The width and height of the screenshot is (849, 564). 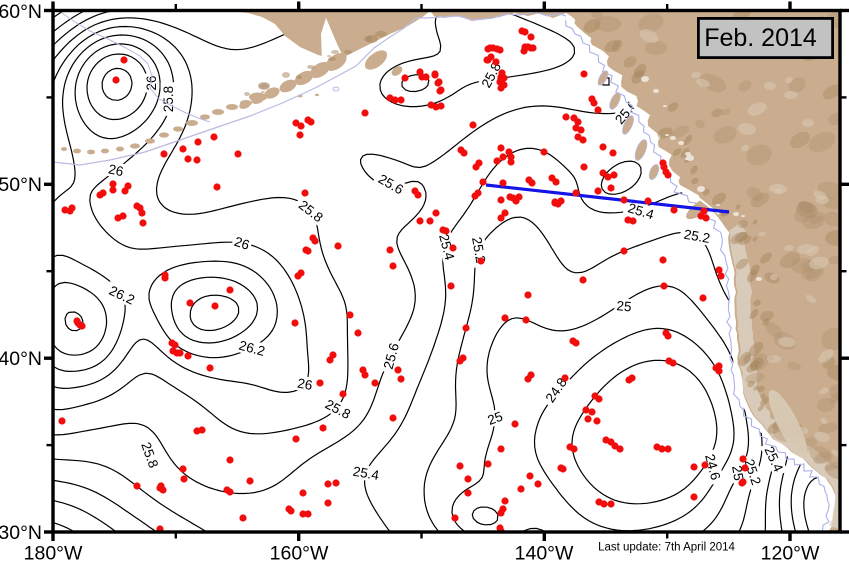 I want to click on svg-text: 40°N, so click(x=21, y=359).